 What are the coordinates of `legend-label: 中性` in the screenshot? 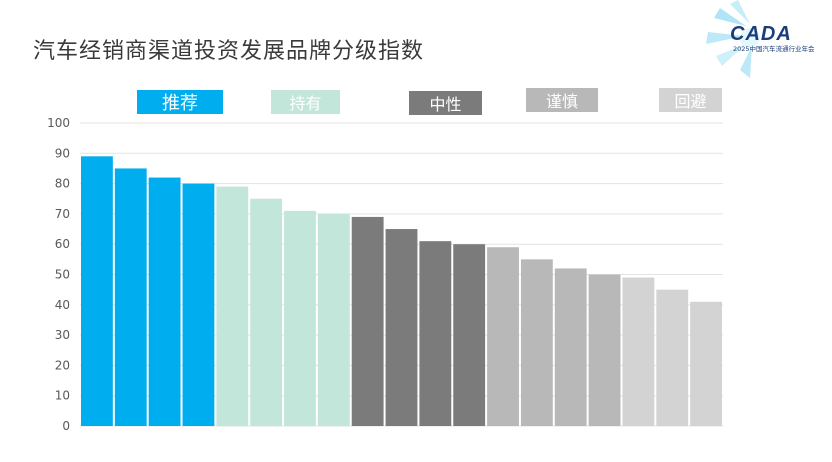 It's located at (445, 104).